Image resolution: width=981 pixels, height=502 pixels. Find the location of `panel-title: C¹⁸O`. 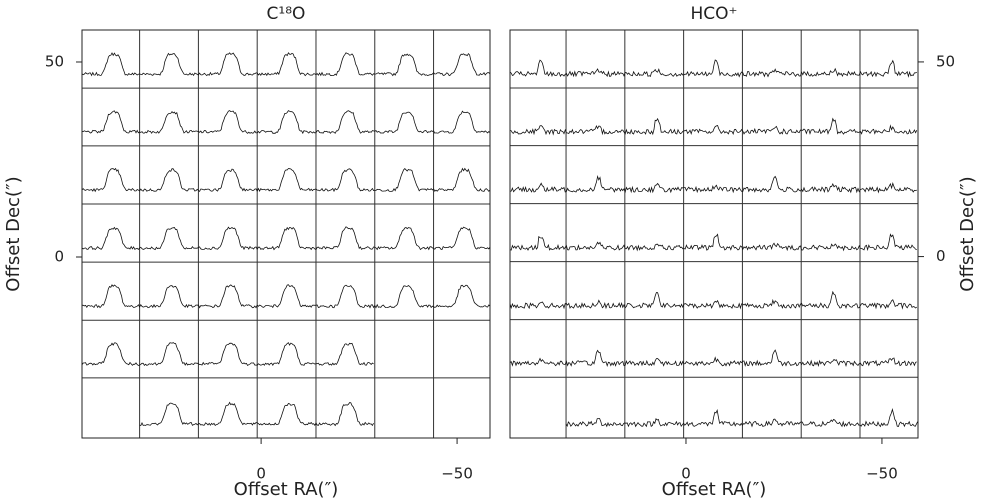

panel-title: C¹⁸O is located at coordinates (286, 14).